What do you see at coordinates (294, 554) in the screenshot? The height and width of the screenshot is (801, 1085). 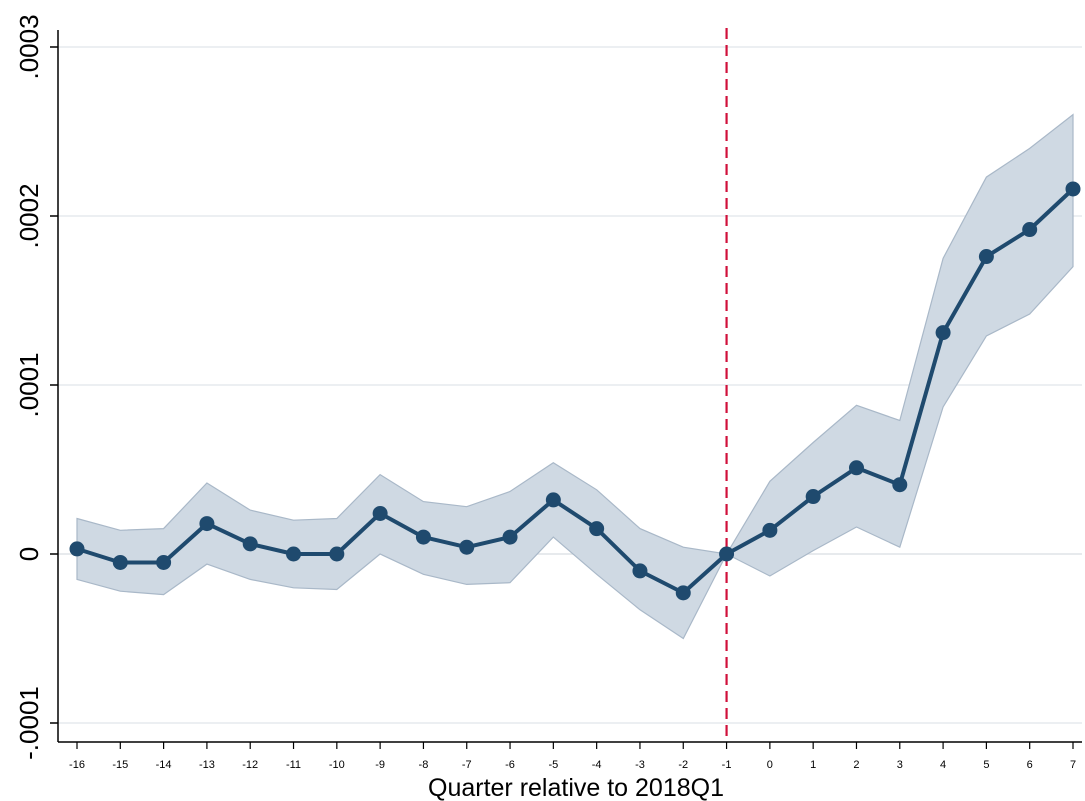 I see `data-point--11` at bounding box center [294, 554].